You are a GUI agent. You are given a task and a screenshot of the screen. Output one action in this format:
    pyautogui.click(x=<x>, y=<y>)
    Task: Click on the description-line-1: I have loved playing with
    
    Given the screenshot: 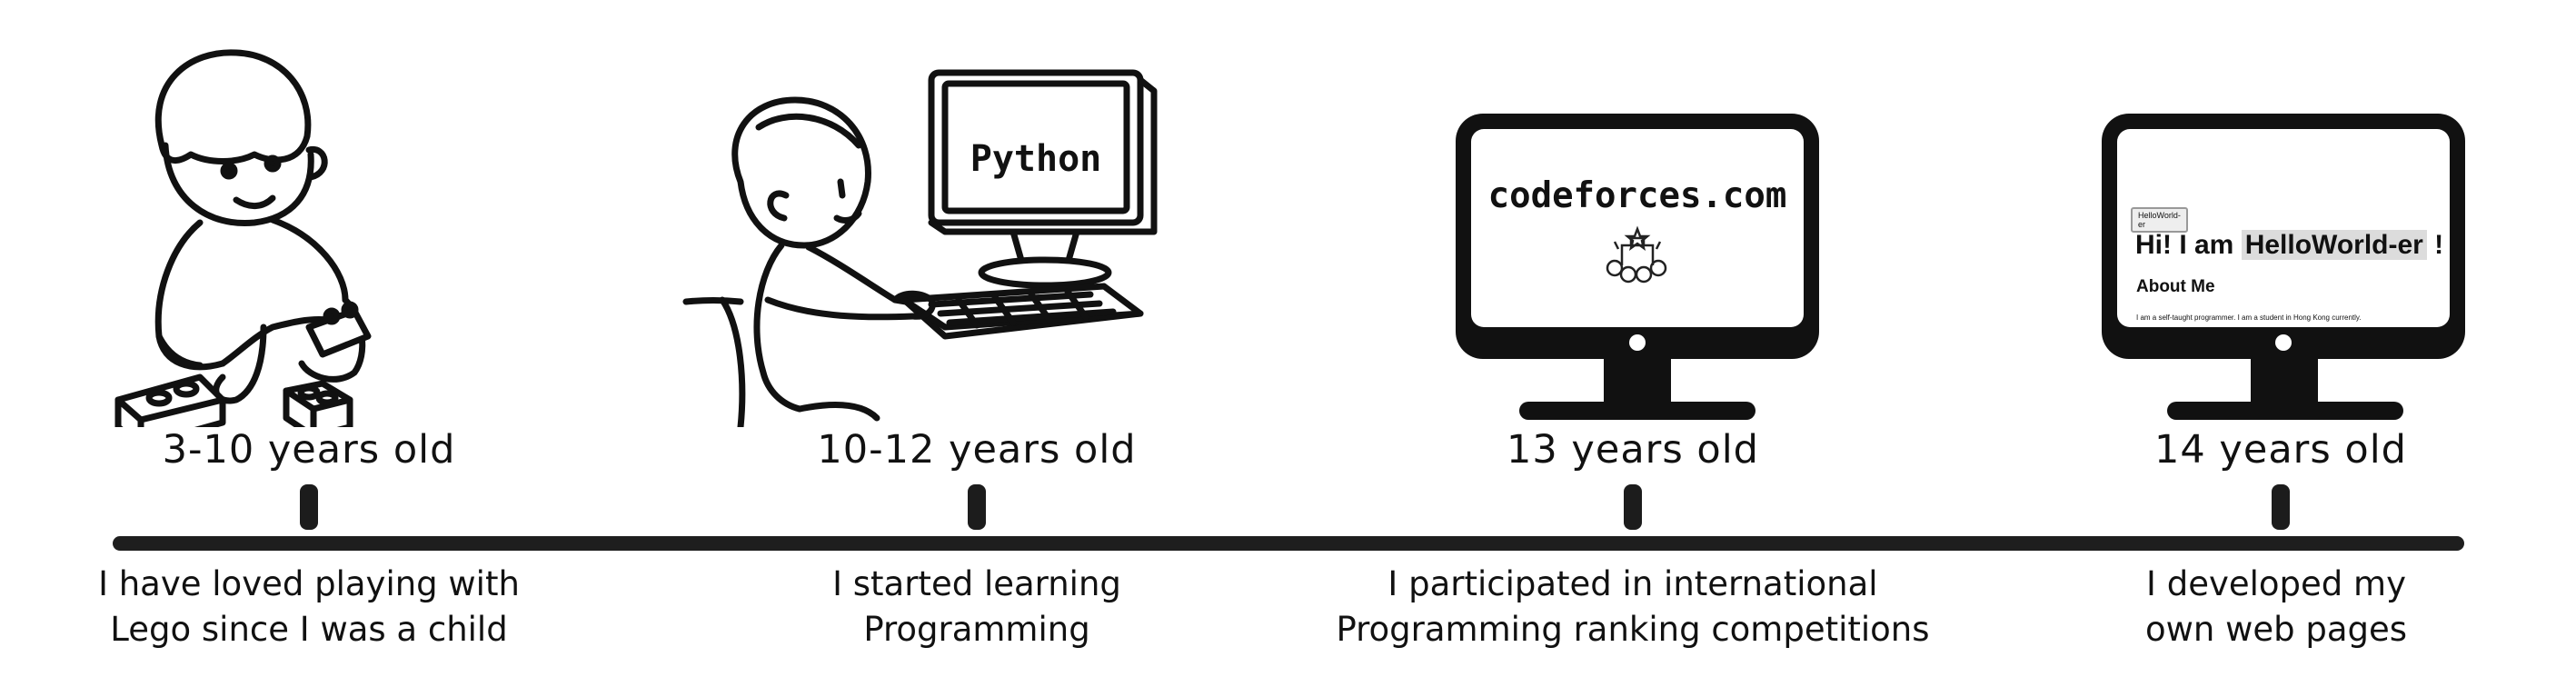 What is the action you would take?
    pyautogui.click(x=309, y=583)
    